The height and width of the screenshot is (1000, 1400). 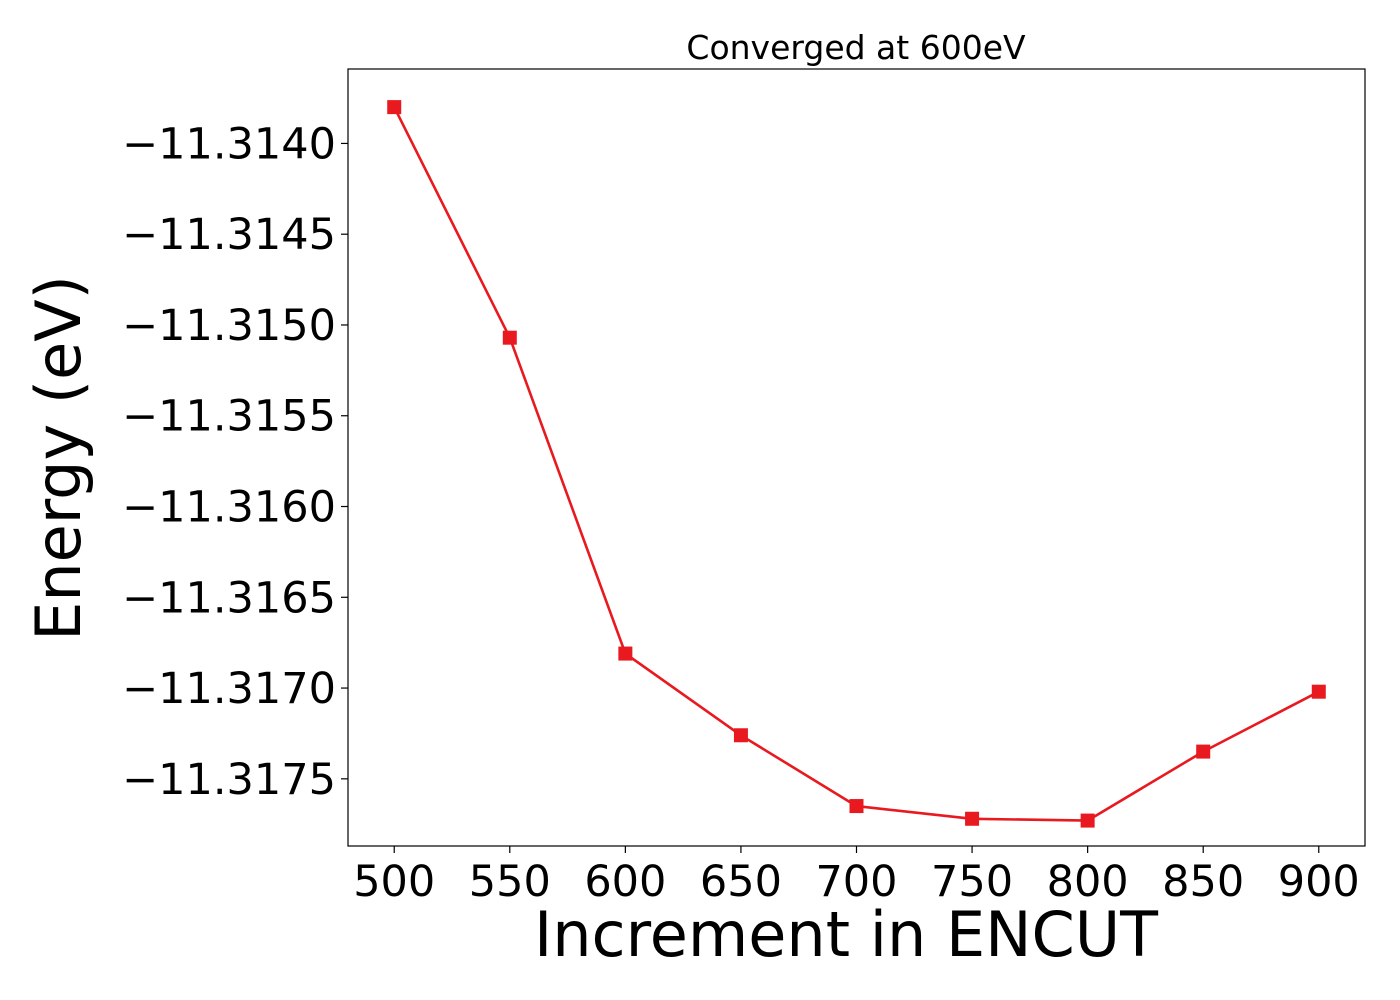 I want to click on x-axis-label: Increment in ENCUT, so click(x=846, y=934).